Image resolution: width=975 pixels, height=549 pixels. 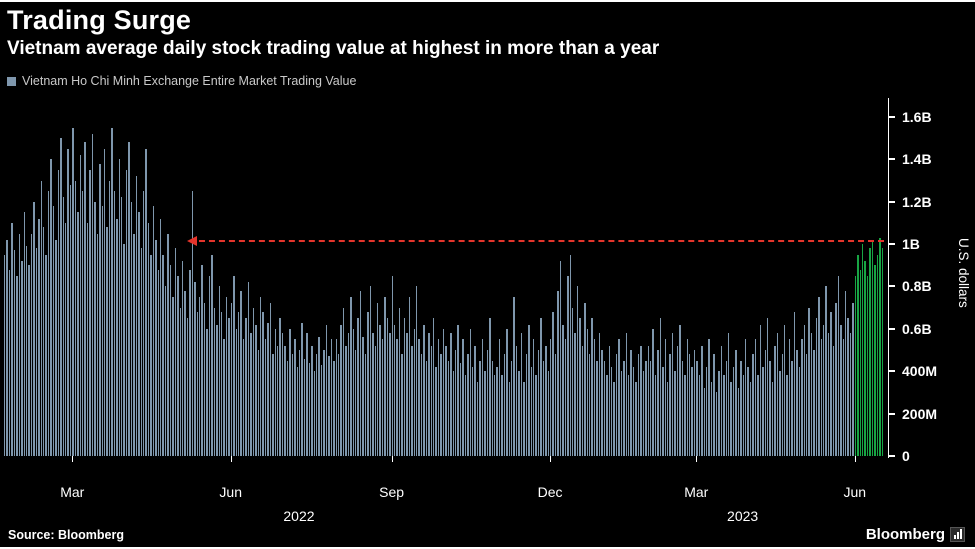 I want to click on y-axis-tick-label: 0.6B, so click(x=917, y=328).